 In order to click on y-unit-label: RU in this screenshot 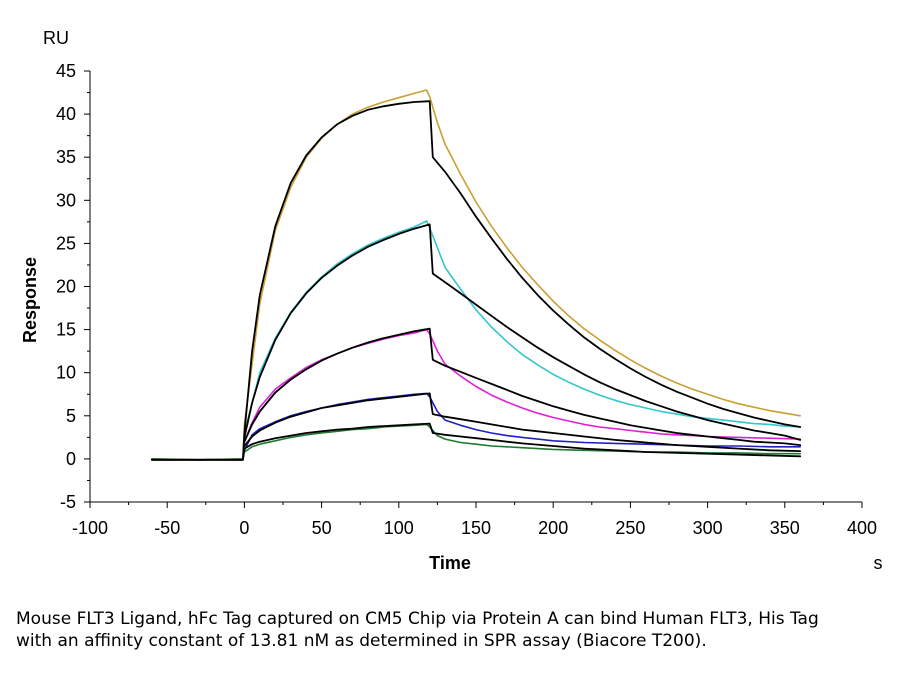, I will do `click(56, 38)`.